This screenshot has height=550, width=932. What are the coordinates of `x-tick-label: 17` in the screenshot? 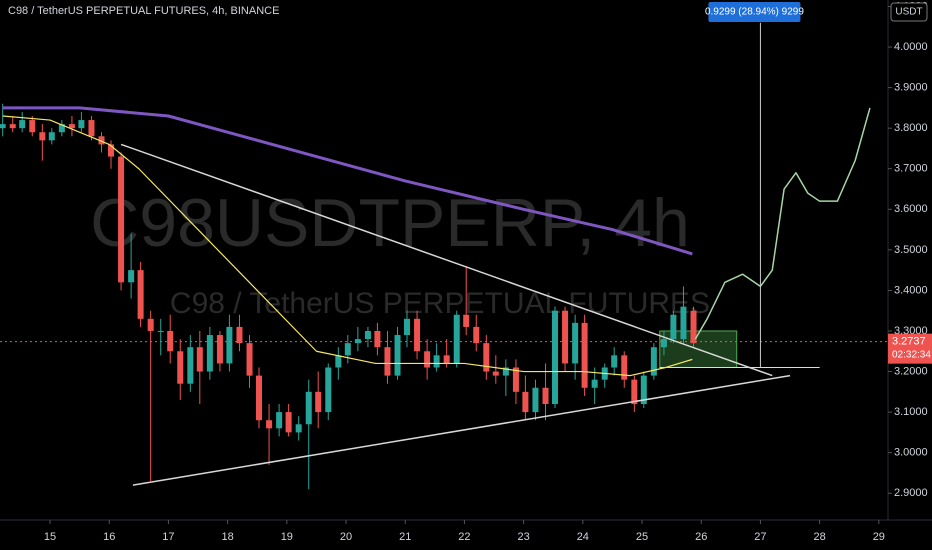 It's located at (168, 537).